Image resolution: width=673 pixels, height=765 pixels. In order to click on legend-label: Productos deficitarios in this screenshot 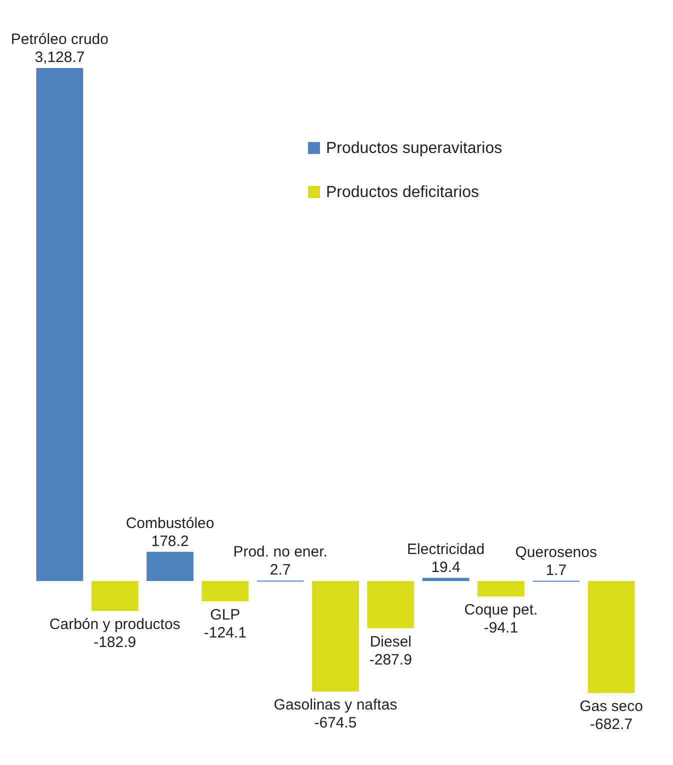, I will do `click(402, 192)`.